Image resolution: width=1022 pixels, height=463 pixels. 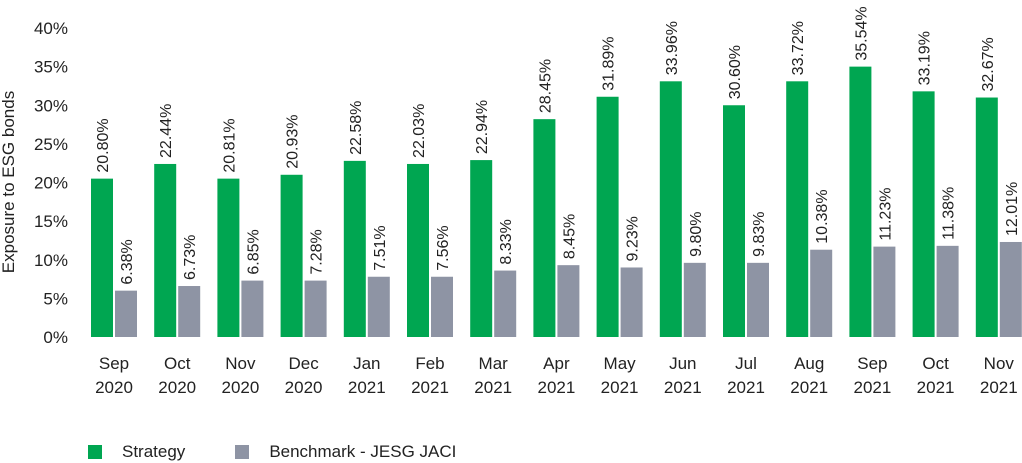 What do you see at coordinates (798, 48) in the screenshot?
I see `data-label-strategy: 33.72%` at bounding box center [798, 48].